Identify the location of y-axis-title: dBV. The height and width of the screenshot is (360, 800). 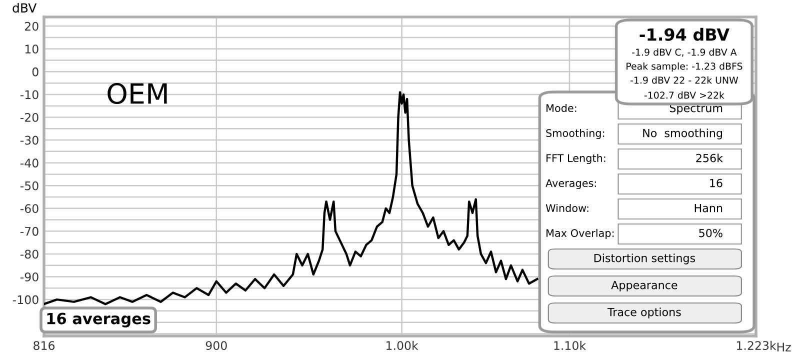
(24, 7).